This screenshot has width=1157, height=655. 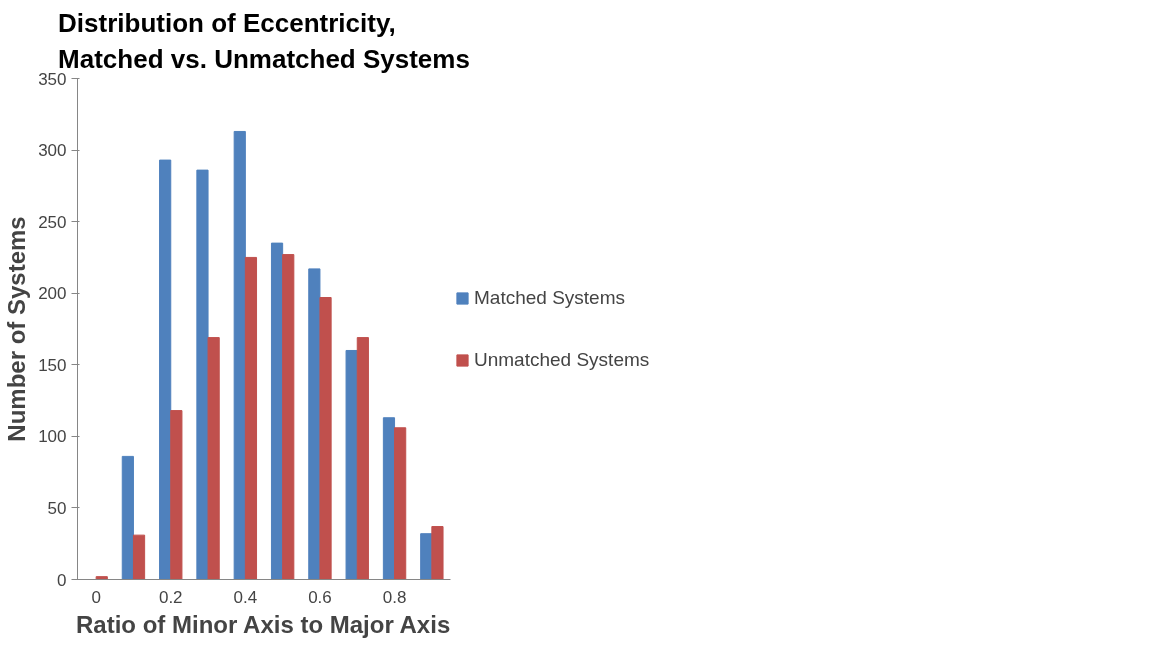 I want to click on x-tick-label: 0.6, so click(x=320, y=597).